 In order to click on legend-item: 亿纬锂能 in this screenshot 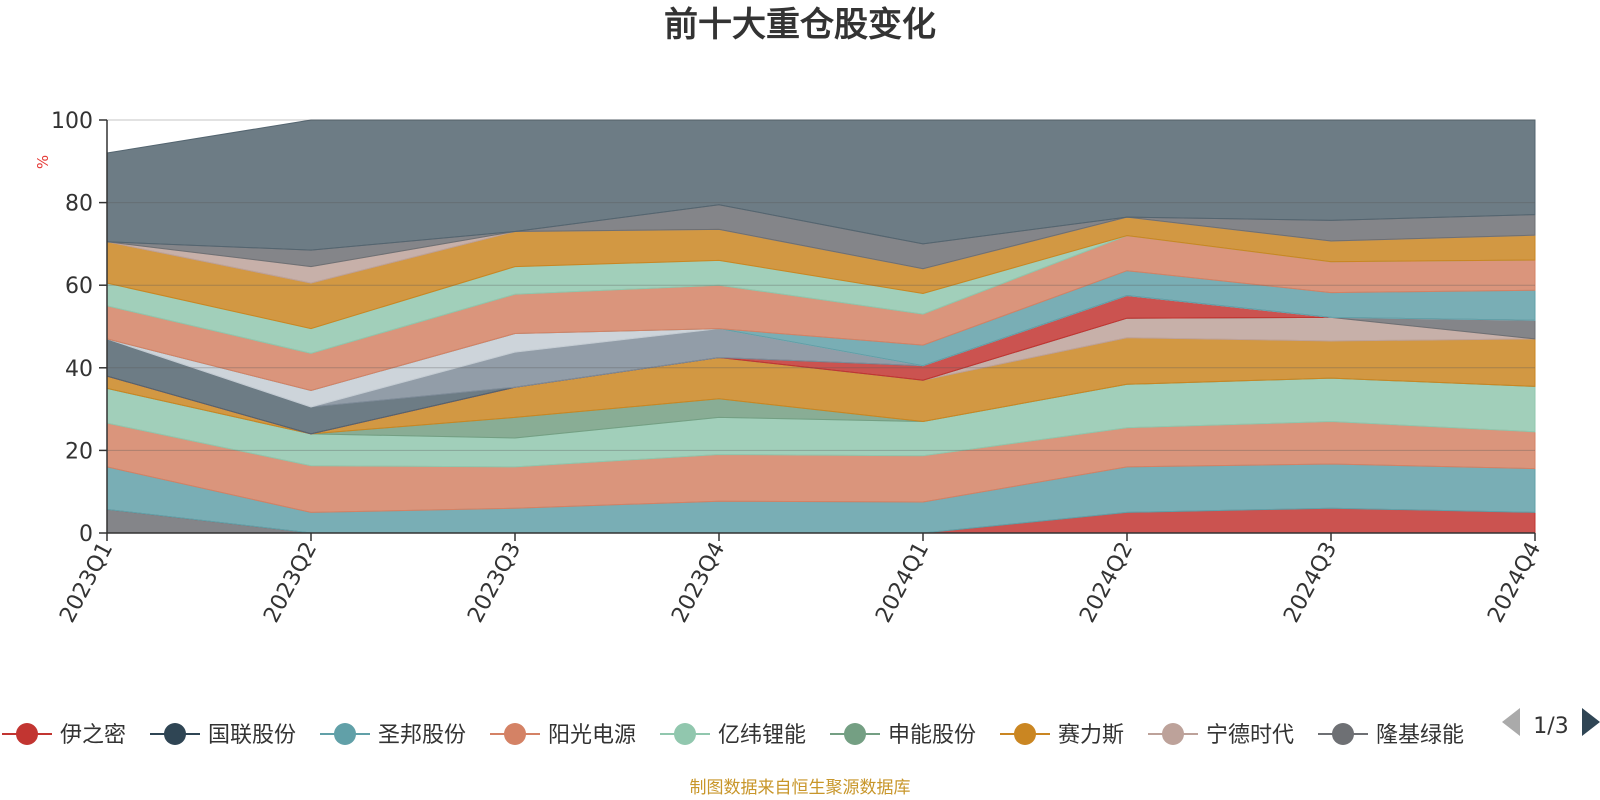, I will do `click(733, 735)`.